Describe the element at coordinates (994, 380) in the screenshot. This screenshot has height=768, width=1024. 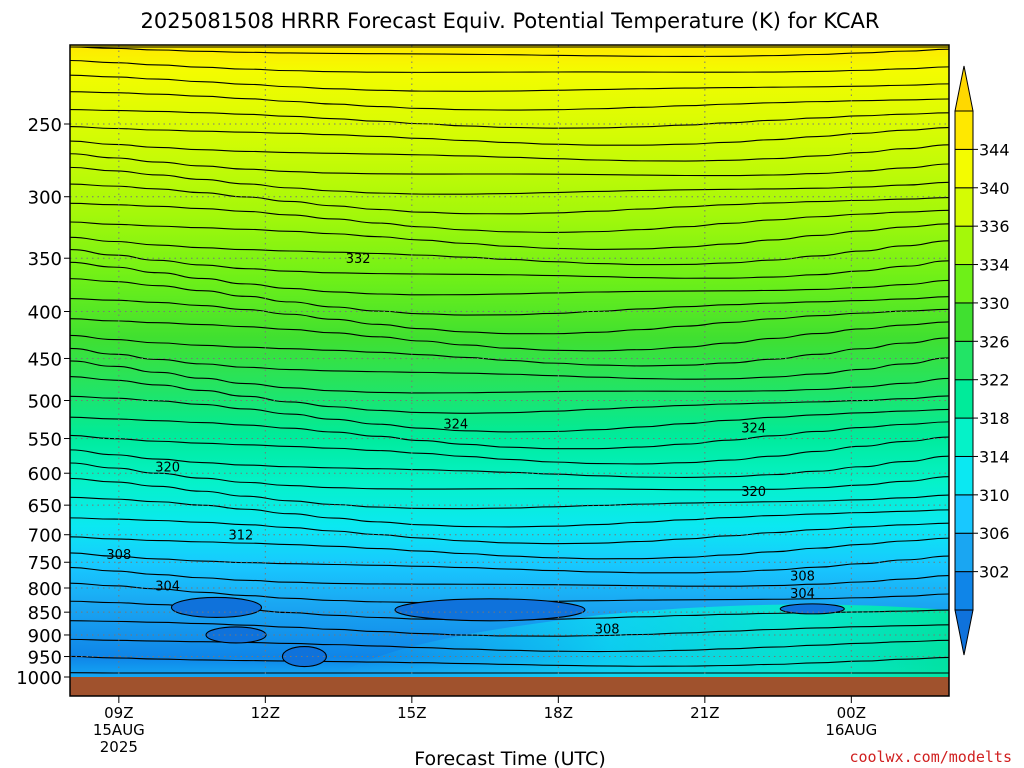
I see `colorbar-label-322: 322` at that location.